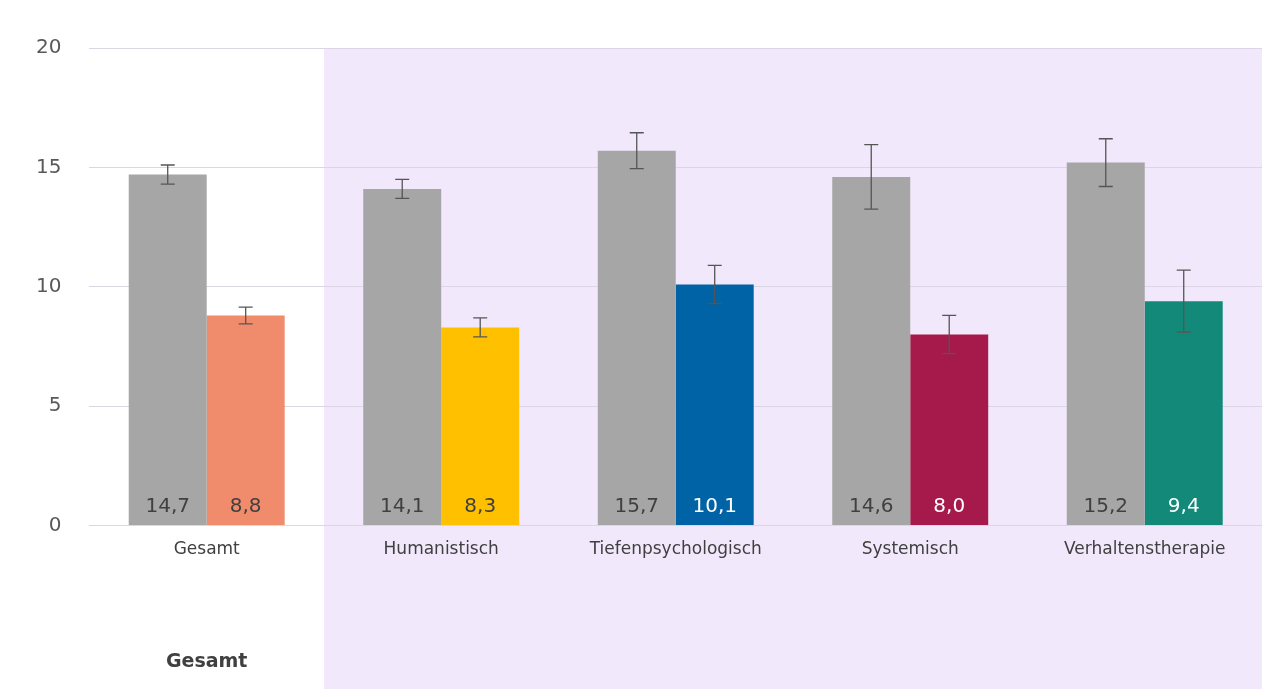  I want to click on data-label: 15,7, so click(636, 504).